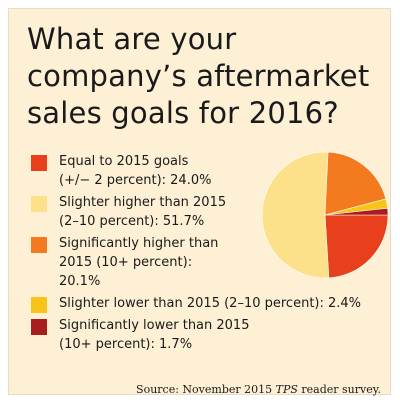 The image size is (400, 402). I want to click on pie-chart, so click(325, 215).